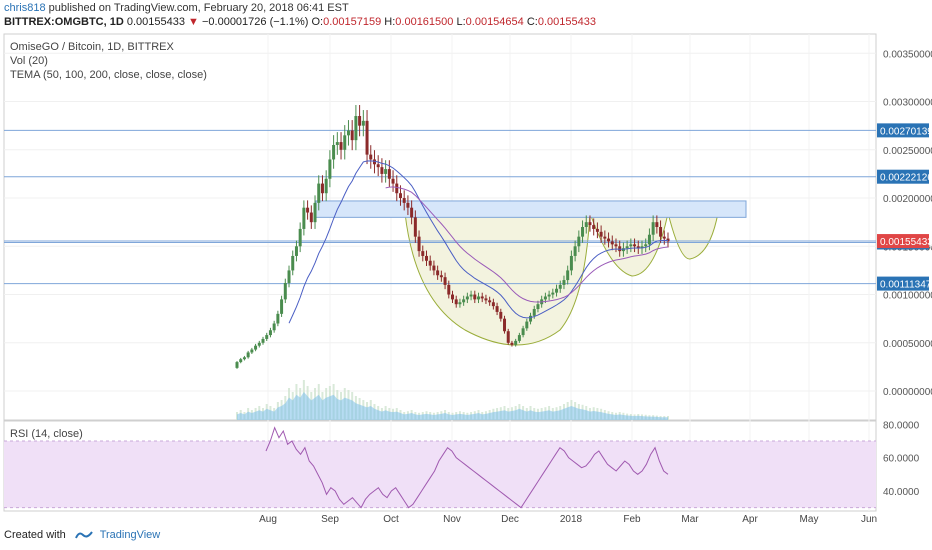 The image size is (932, 550). I want to click on author-link: chris818, so click(25, 8).